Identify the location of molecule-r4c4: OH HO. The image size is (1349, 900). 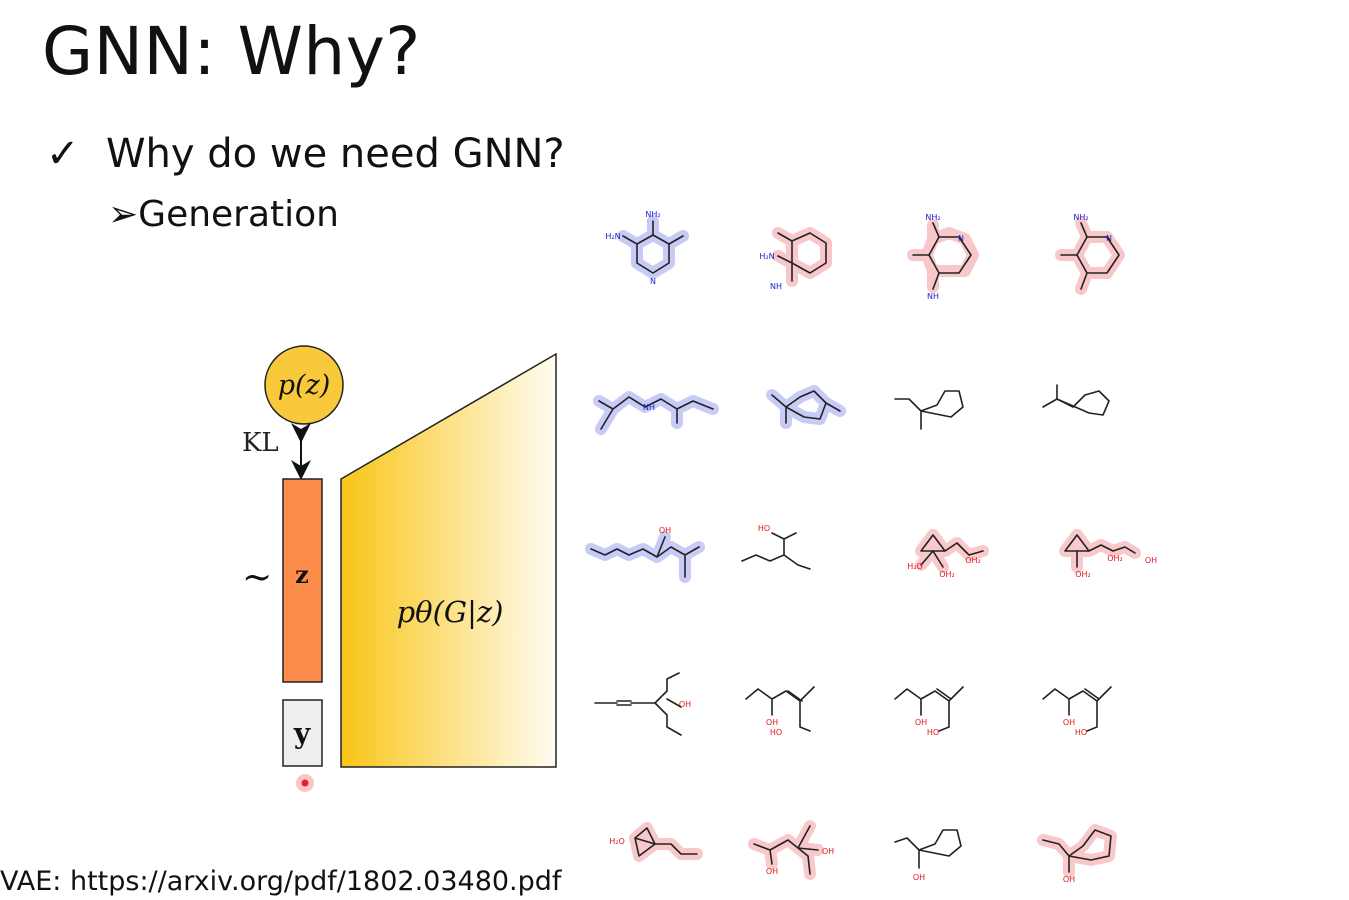
(1077, 711).